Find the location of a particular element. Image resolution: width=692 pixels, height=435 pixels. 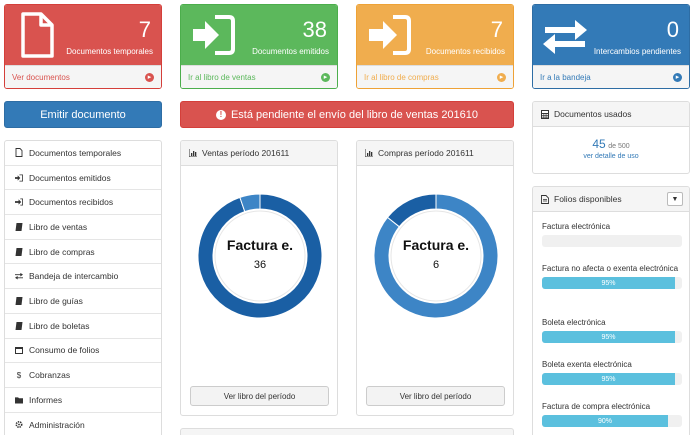

sign-out-icon is located at coordinates (214, 35).